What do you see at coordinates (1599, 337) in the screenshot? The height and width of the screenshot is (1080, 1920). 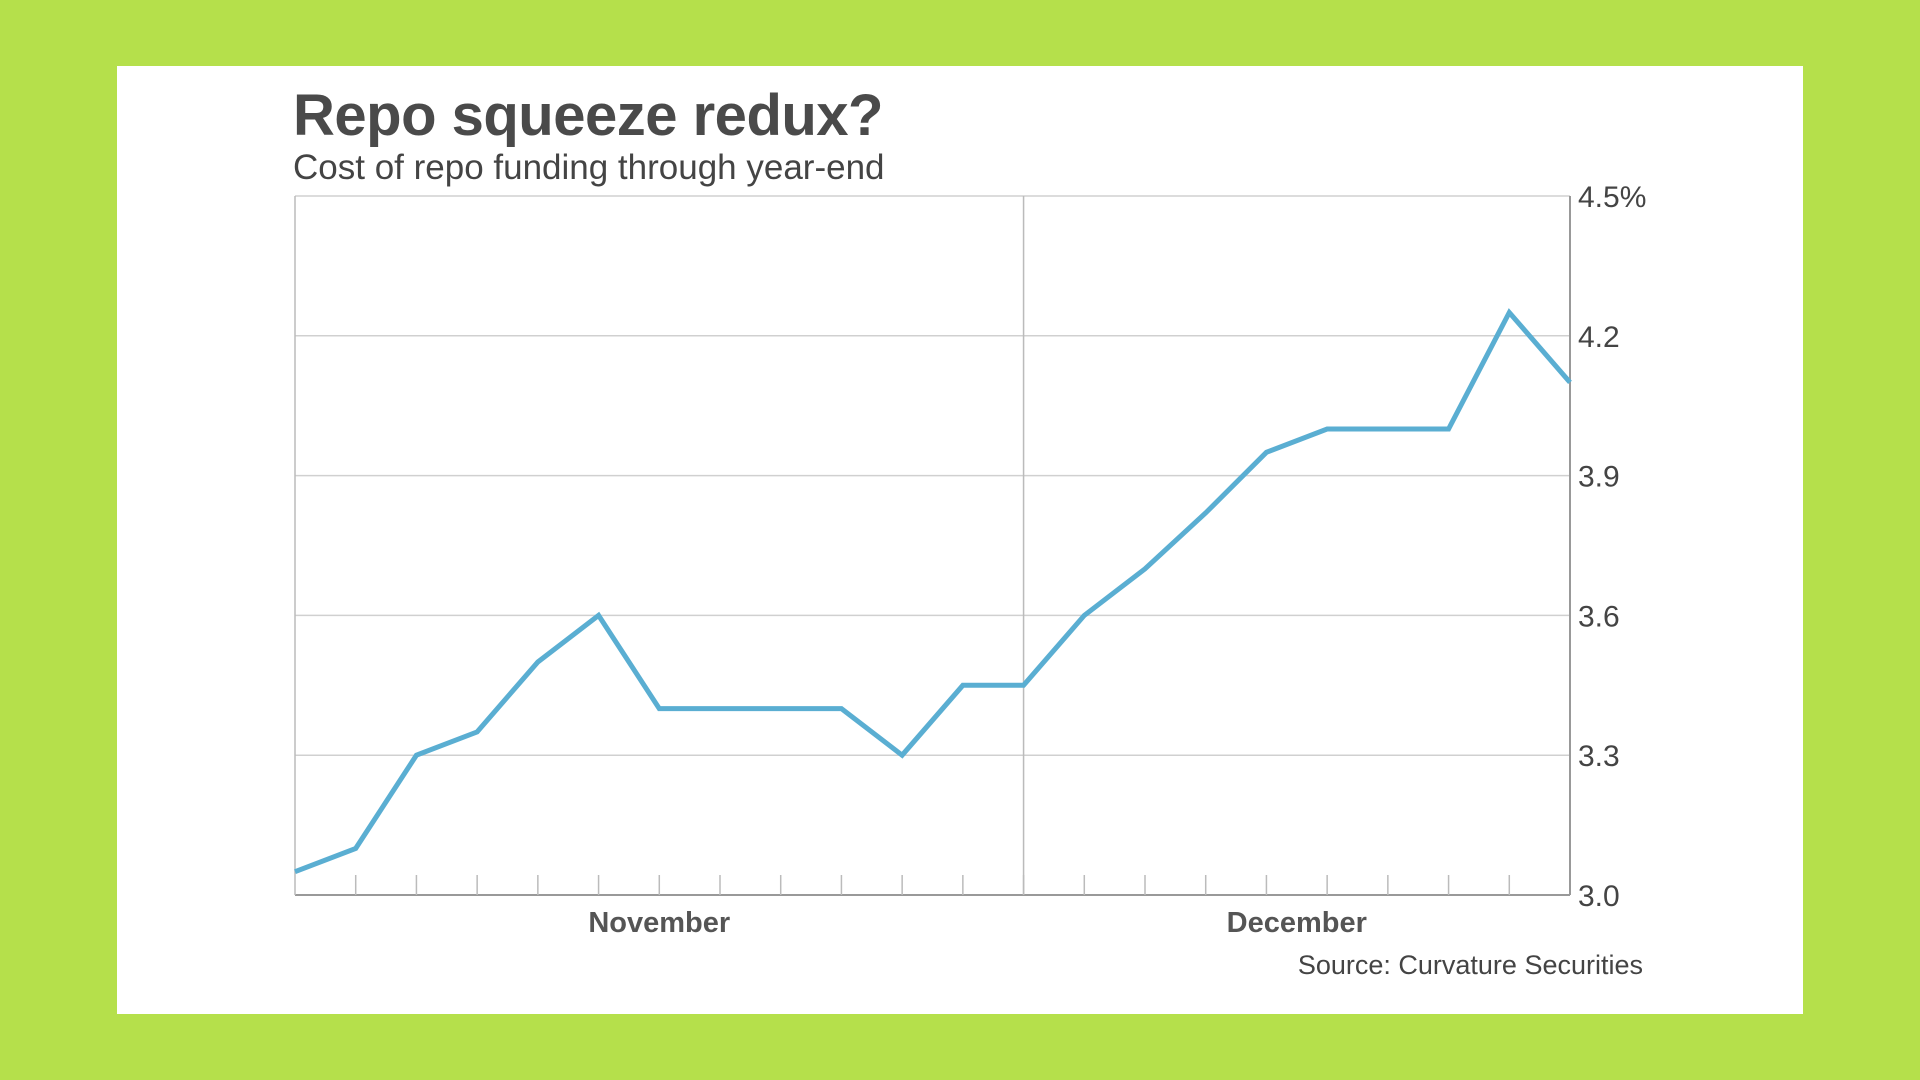 I see `y-tick-label: 4.2` at bounding box center [1599, 337].